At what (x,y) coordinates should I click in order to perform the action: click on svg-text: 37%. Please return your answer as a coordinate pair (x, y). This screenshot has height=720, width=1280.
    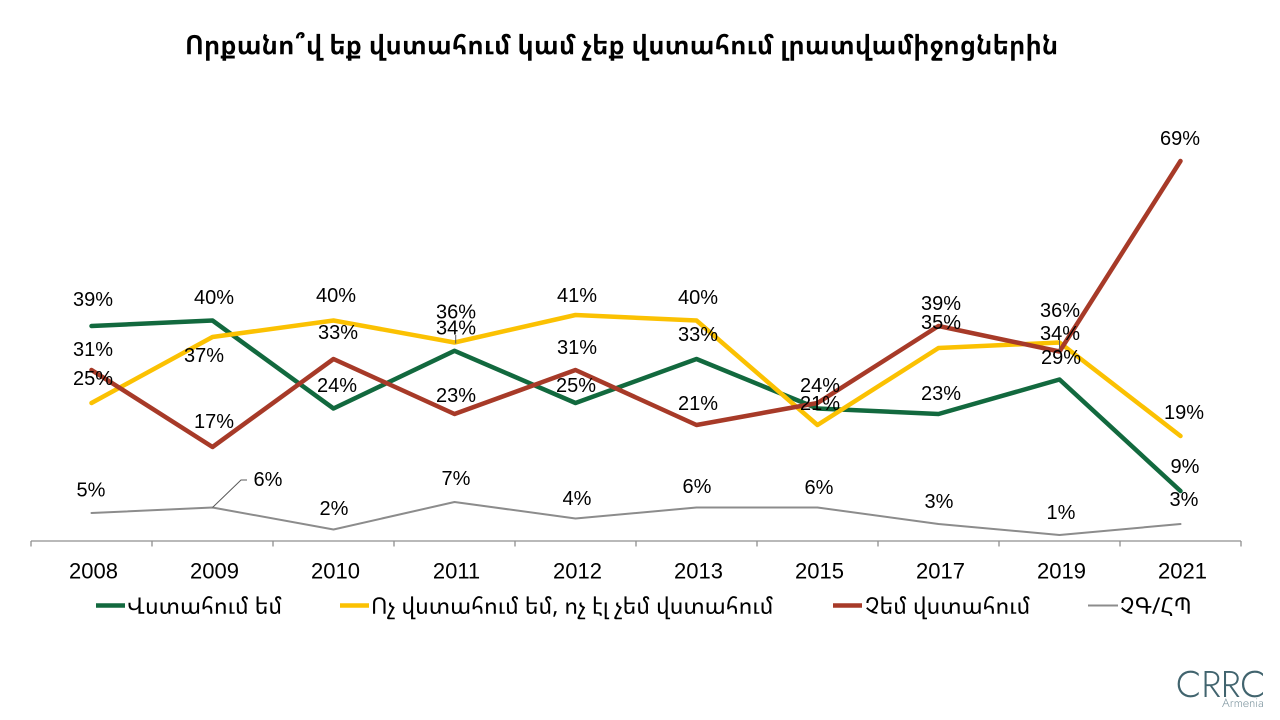
    Looking at the image, I should click on (204, 356).